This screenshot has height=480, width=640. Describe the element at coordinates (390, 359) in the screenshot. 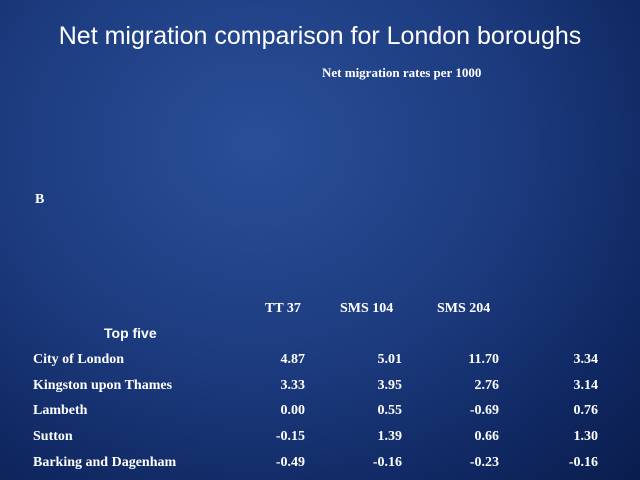

I see `cell-value: 5.01` at that location.